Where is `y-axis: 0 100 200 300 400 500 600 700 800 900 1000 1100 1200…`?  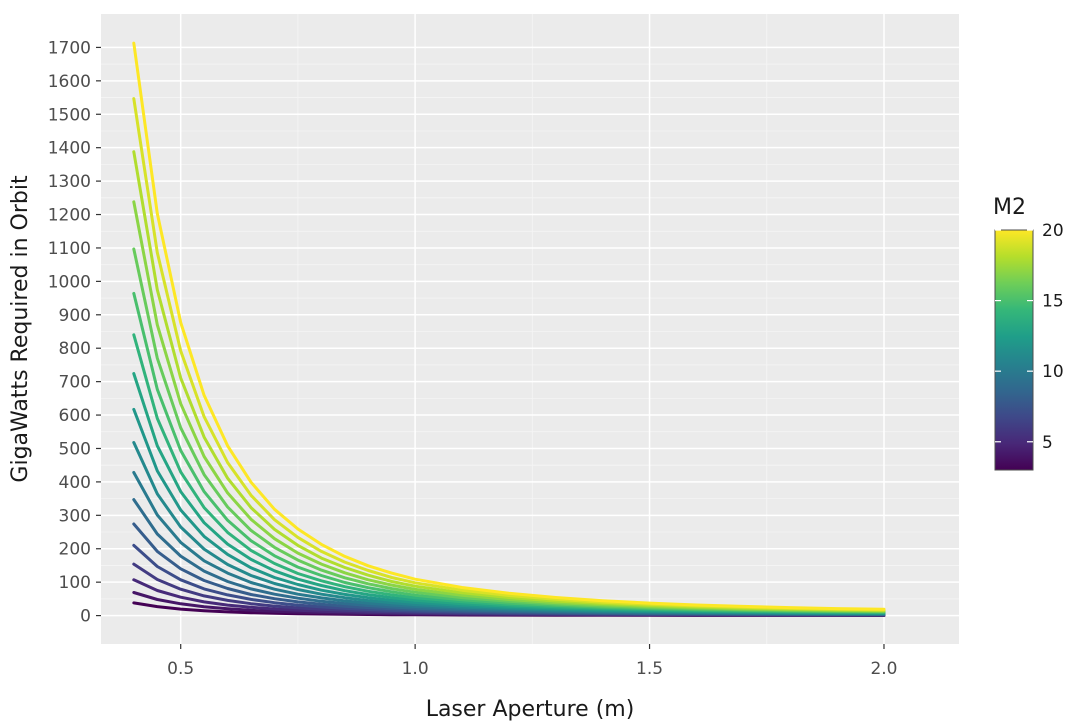 y-axis: 0 100 200 300 400 500 600 700 800 900 1000 1100 1200… is located at coordinates (74, 332).